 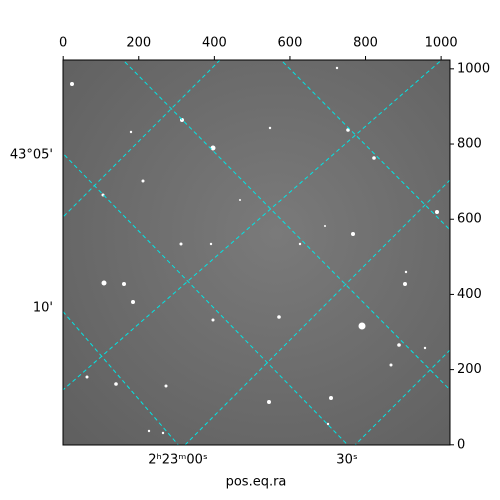 I want to click on y-tick-label: 1000, so click(x=473, y=68).